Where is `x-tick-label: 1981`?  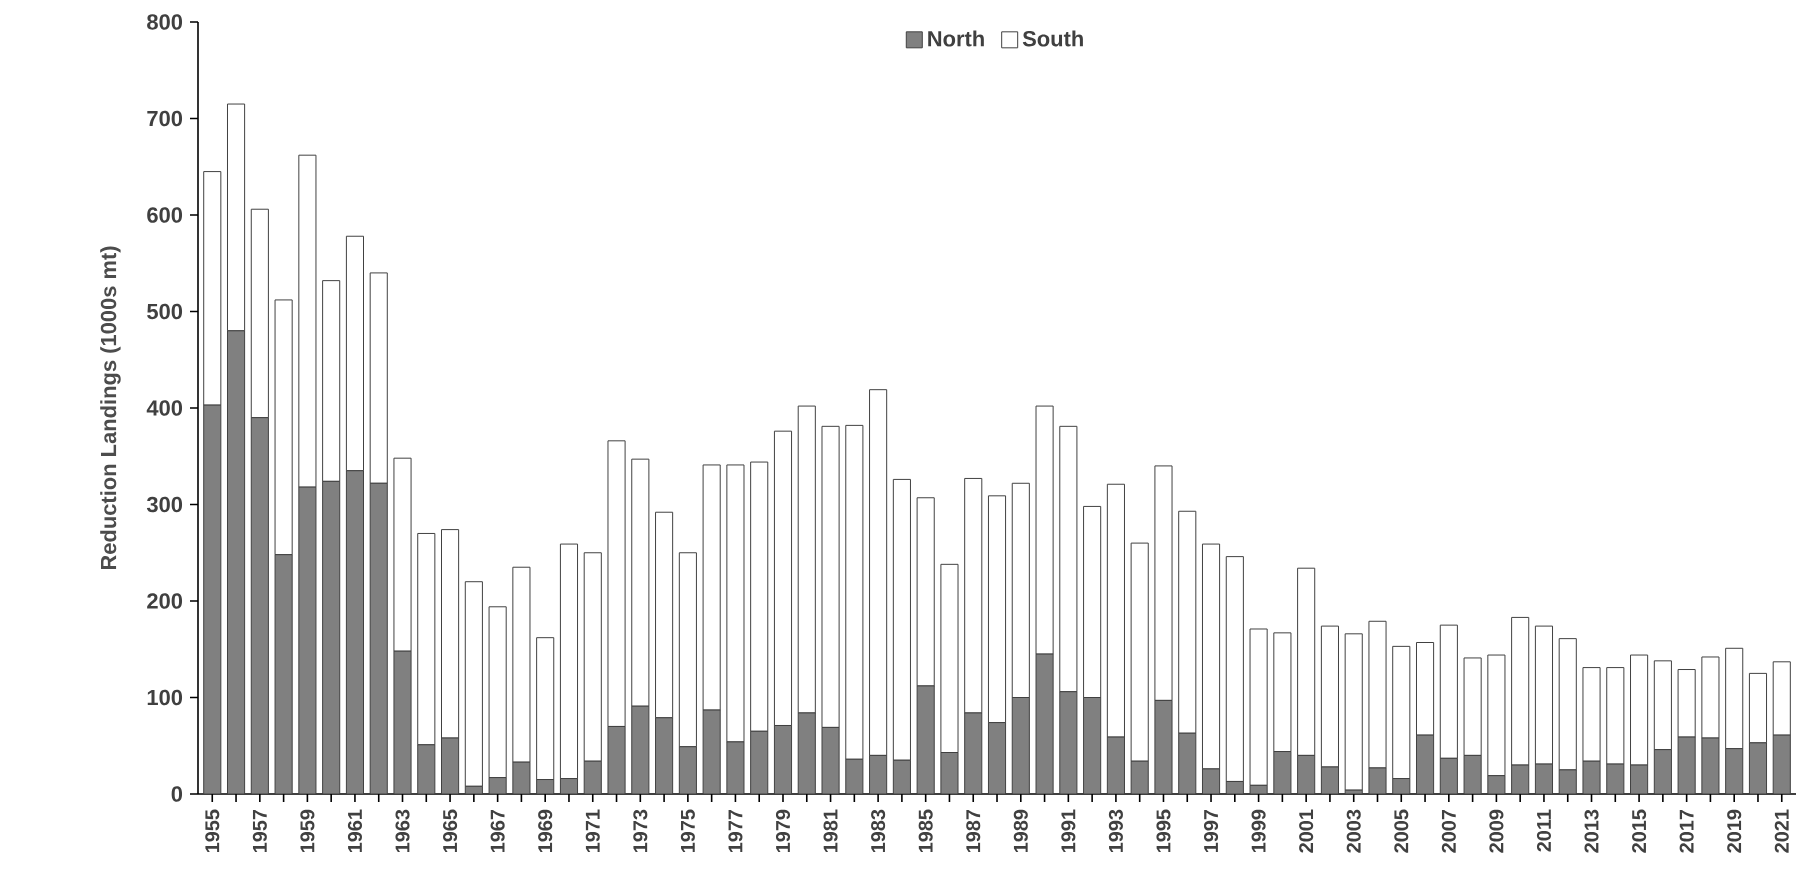 x-tick-label: 1981 is located at coordinates (830, 831).